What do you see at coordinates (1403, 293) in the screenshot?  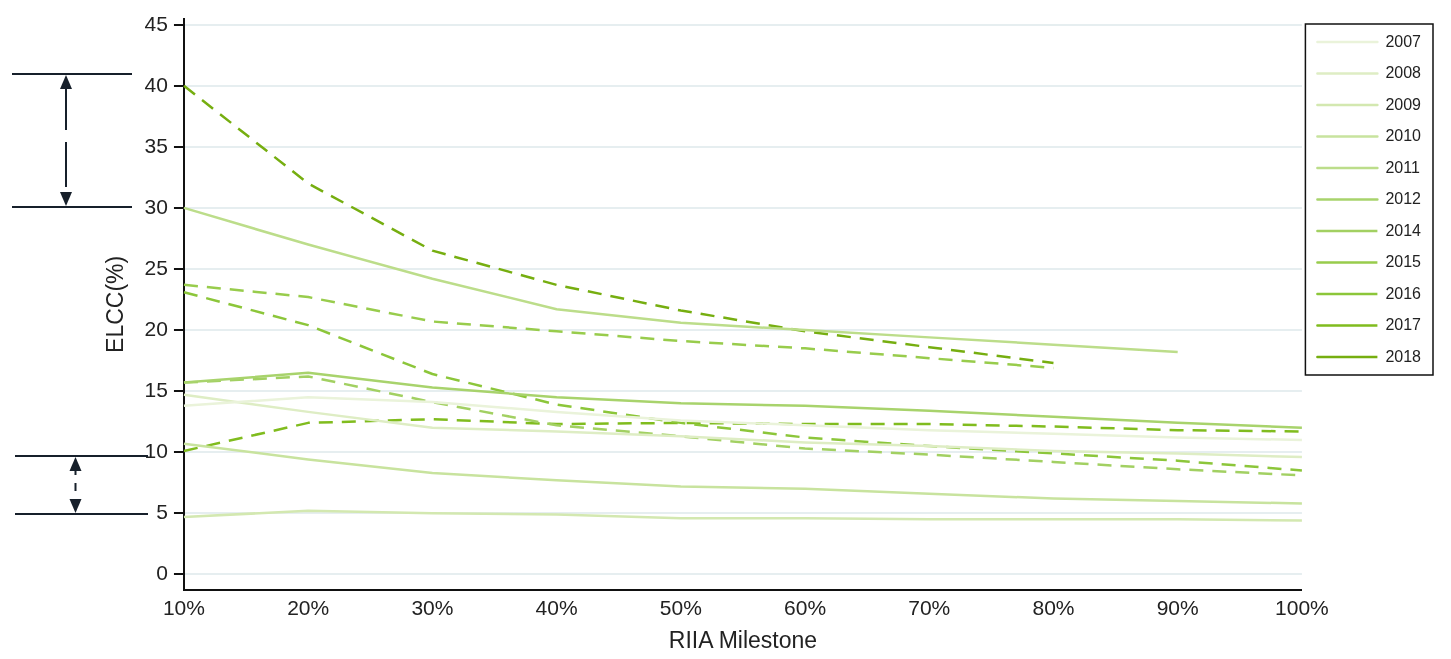 I see `legend-label: 2016` at bounding box center [1403, 293].